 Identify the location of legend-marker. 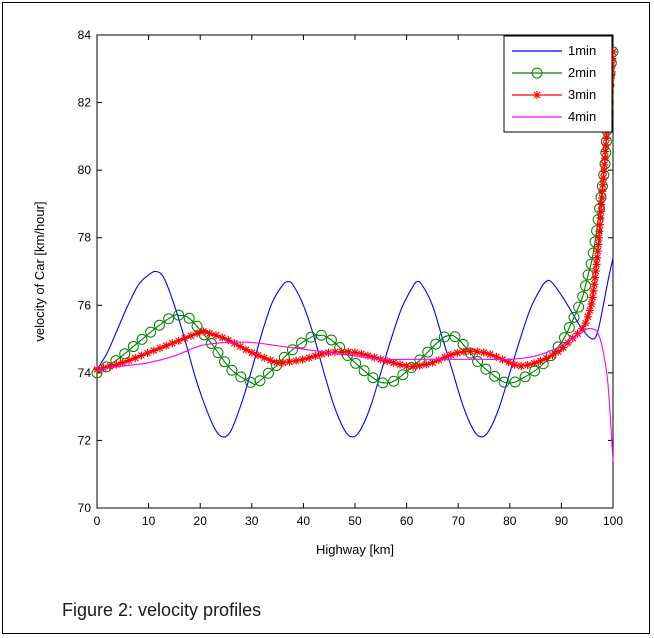
(537, 95).